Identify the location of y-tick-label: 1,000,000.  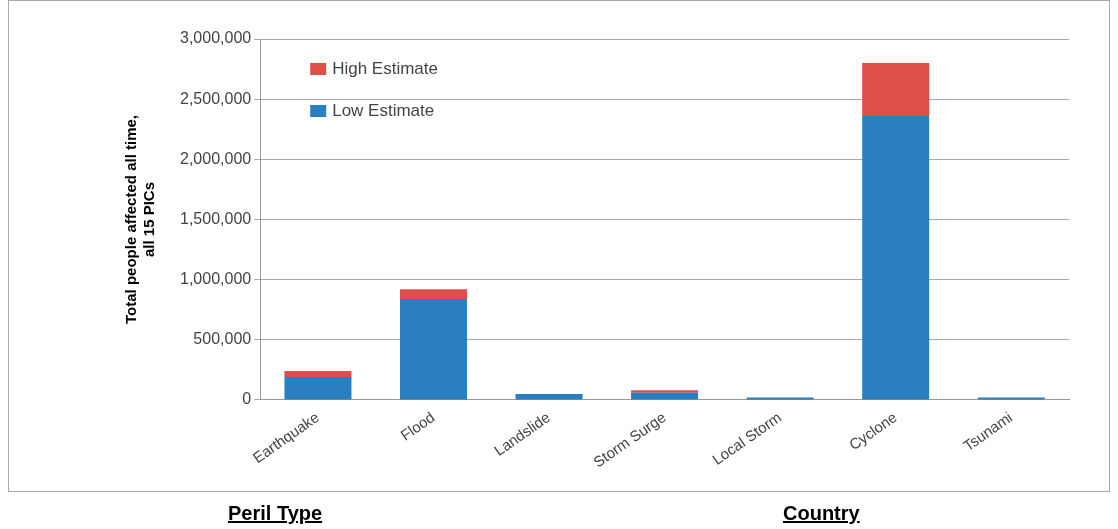
(215, 279).